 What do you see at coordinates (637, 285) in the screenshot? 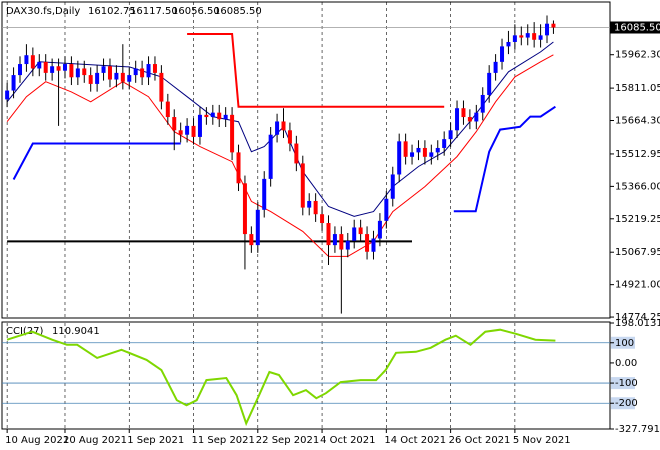
I see `y-tick-label: 14921.00` at bounding box center [637, 285].